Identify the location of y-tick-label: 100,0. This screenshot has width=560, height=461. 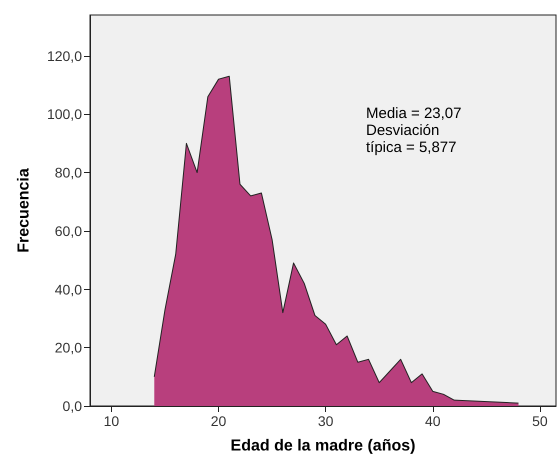
(64, 114).